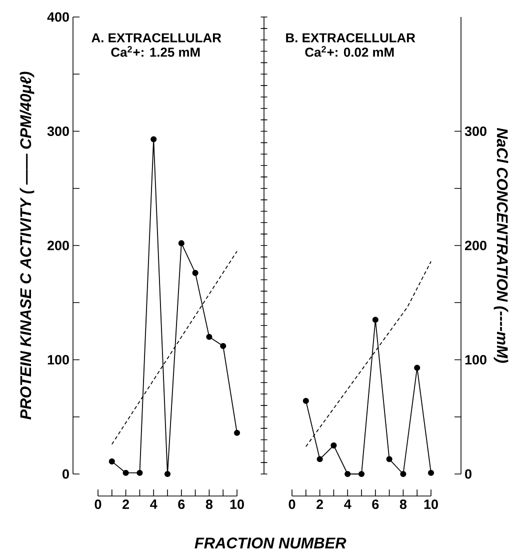 The image size is (519, 554). Describe the element at coordinates (349, 51) in the screenshot. I see `text: Ca$^{2}$+: 0.02 mM` at that location.